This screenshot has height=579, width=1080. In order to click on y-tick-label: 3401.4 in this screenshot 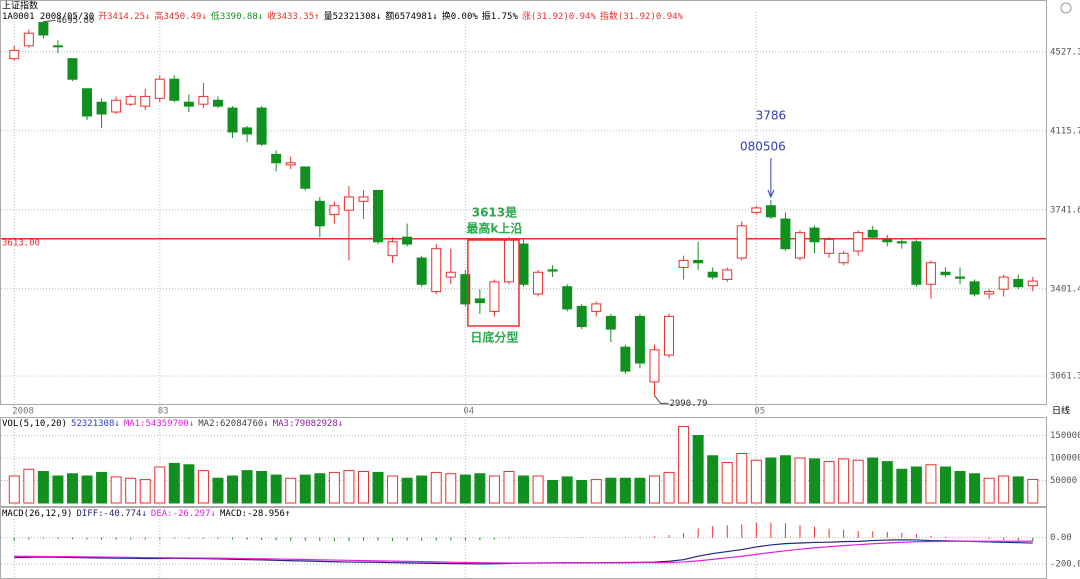, I will do `click(1065, 289)`.